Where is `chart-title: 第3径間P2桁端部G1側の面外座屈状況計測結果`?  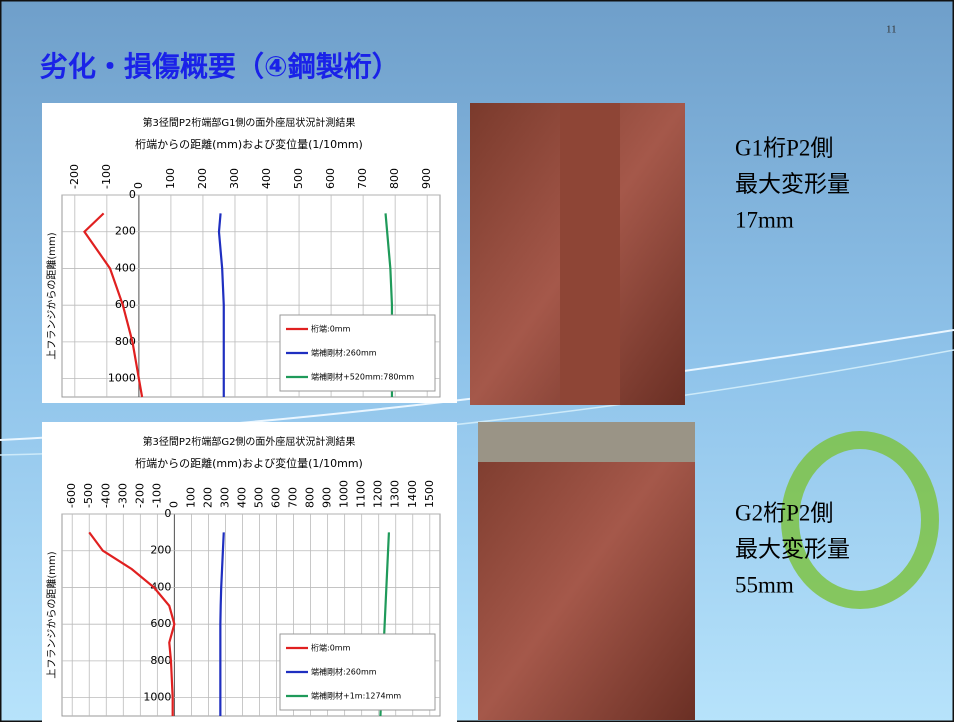
chart-title: 第3径間P2桁端部G1側の面外座屈状況計測結果 is located at coordinates (249, 122).